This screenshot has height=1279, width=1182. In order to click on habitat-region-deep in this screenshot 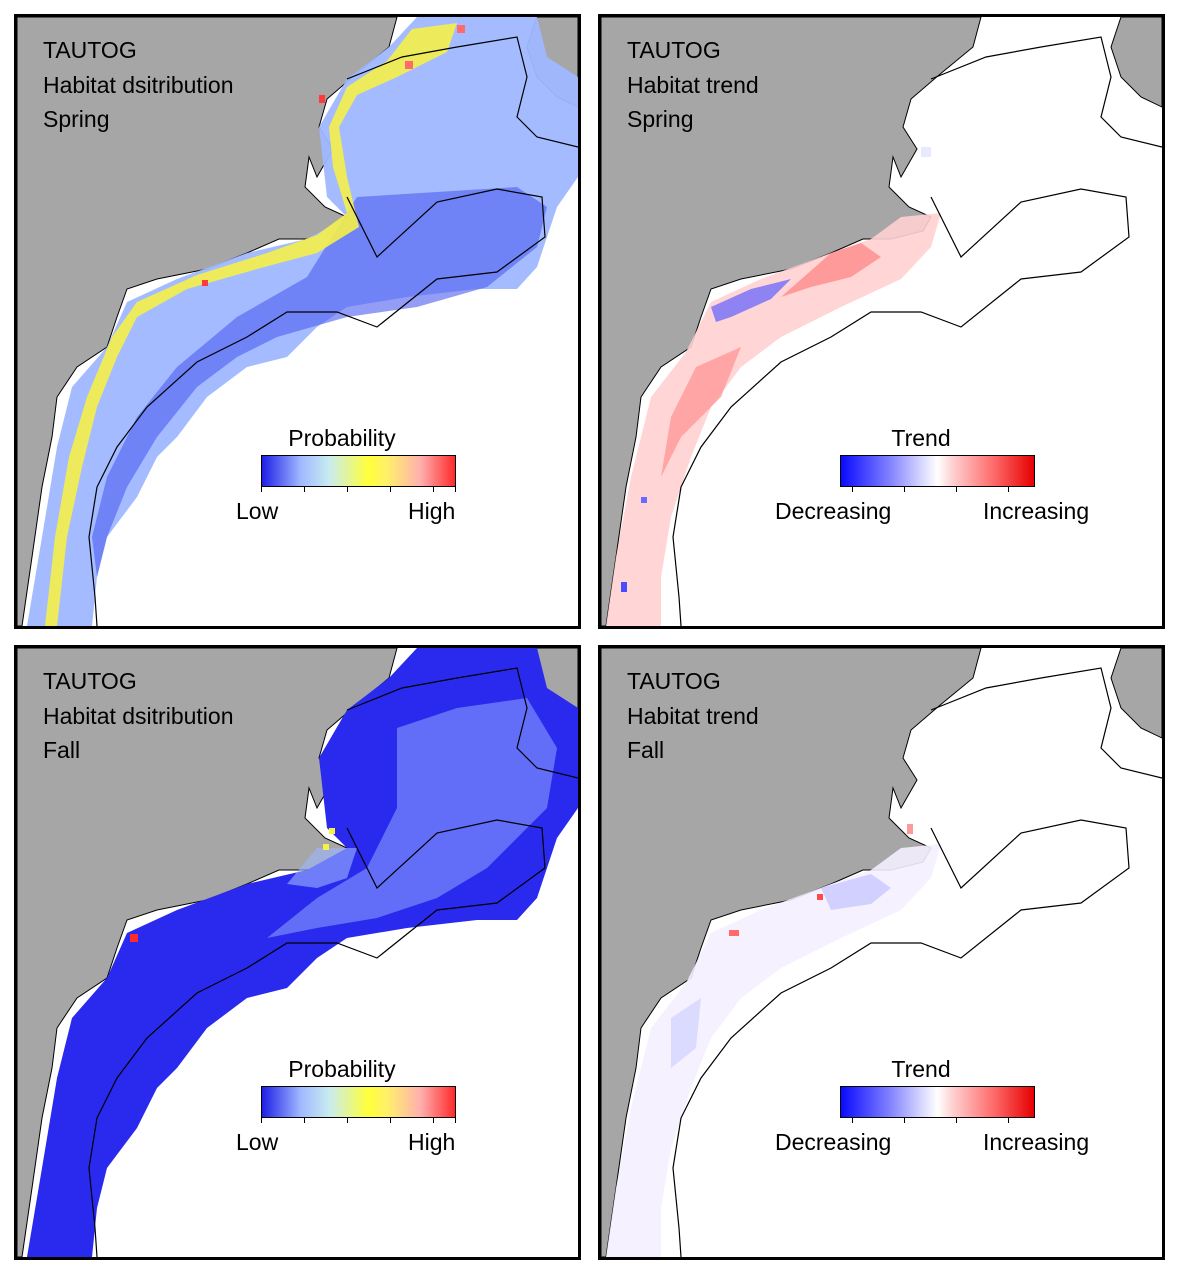, I will do `click(319, 382)`.